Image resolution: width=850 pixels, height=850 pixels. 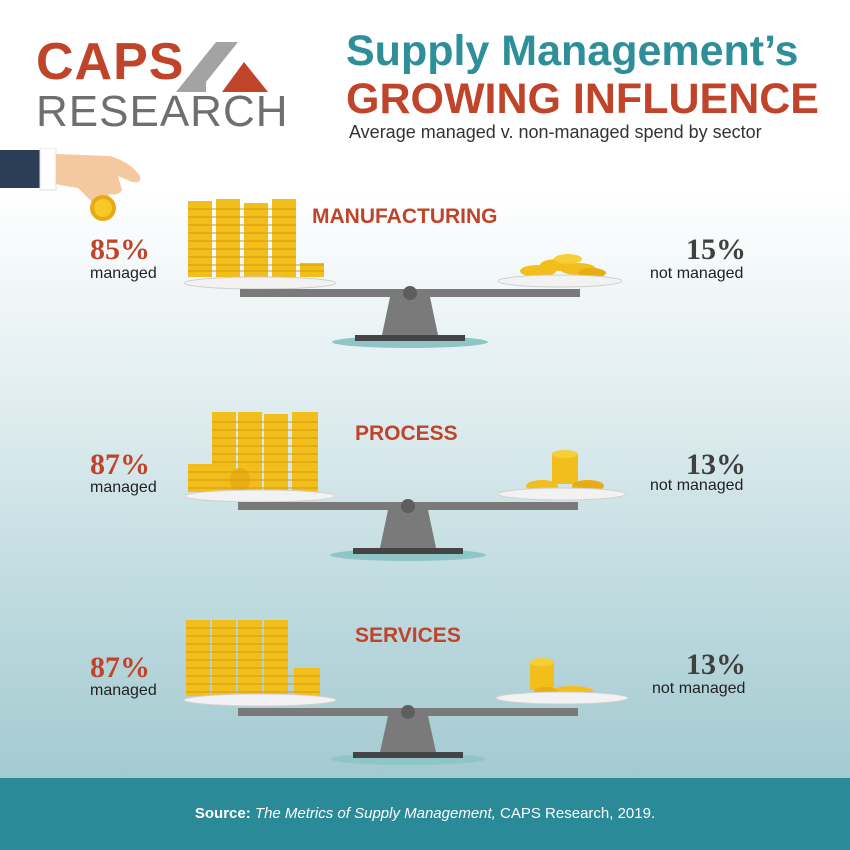 What do you see at coordinates (120, 249) in the screenshot?
I see `managed-pct: 85%` at bounding box center [120, 249].